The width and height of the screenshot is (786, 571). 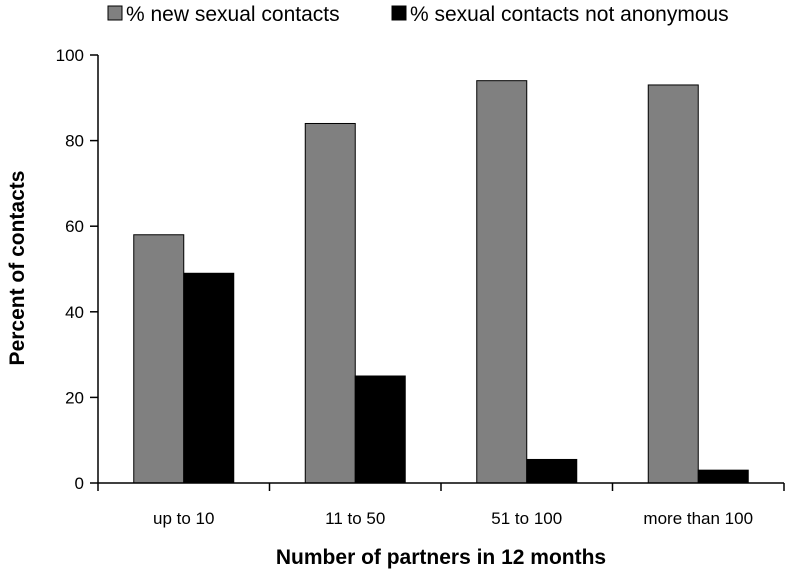 What do you see at coordinates (79, 483) in the screenshot?
I see `y-tick-label: 0` at bounding box center [79, 483].